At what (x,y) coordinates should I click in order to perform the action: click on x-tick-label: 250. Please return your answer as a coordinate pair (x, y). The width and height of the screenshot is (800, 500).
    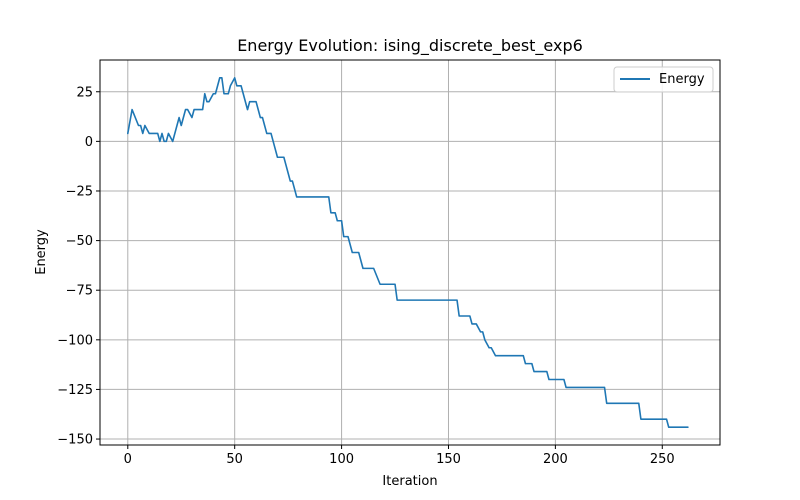
    Looking at the image, I should click on (662, 459).